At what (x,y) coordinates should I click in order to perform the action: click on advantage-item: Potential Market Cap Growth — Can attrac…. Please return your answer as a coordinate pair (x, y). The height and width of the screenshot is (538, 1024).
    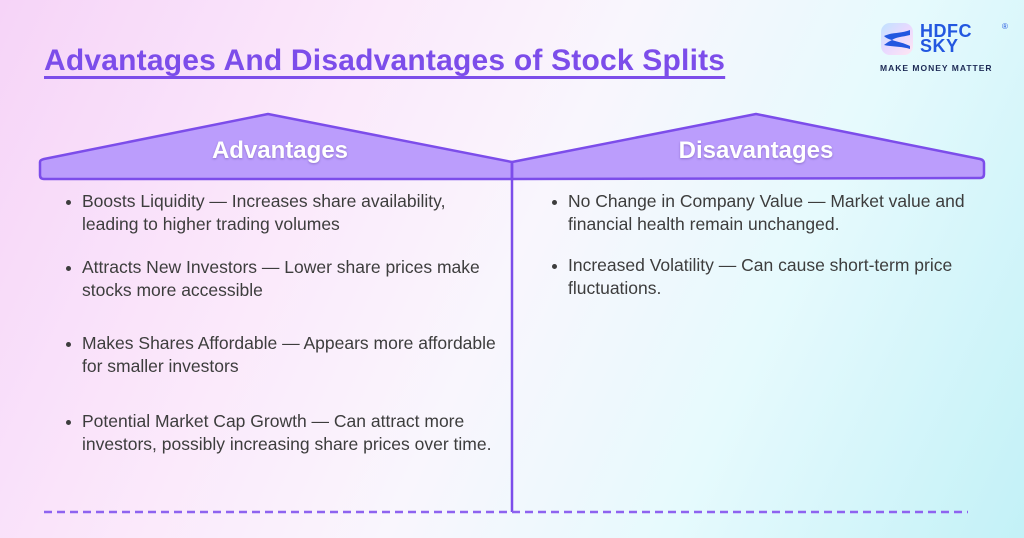
    Looking at the image, I should click on (280, 433).